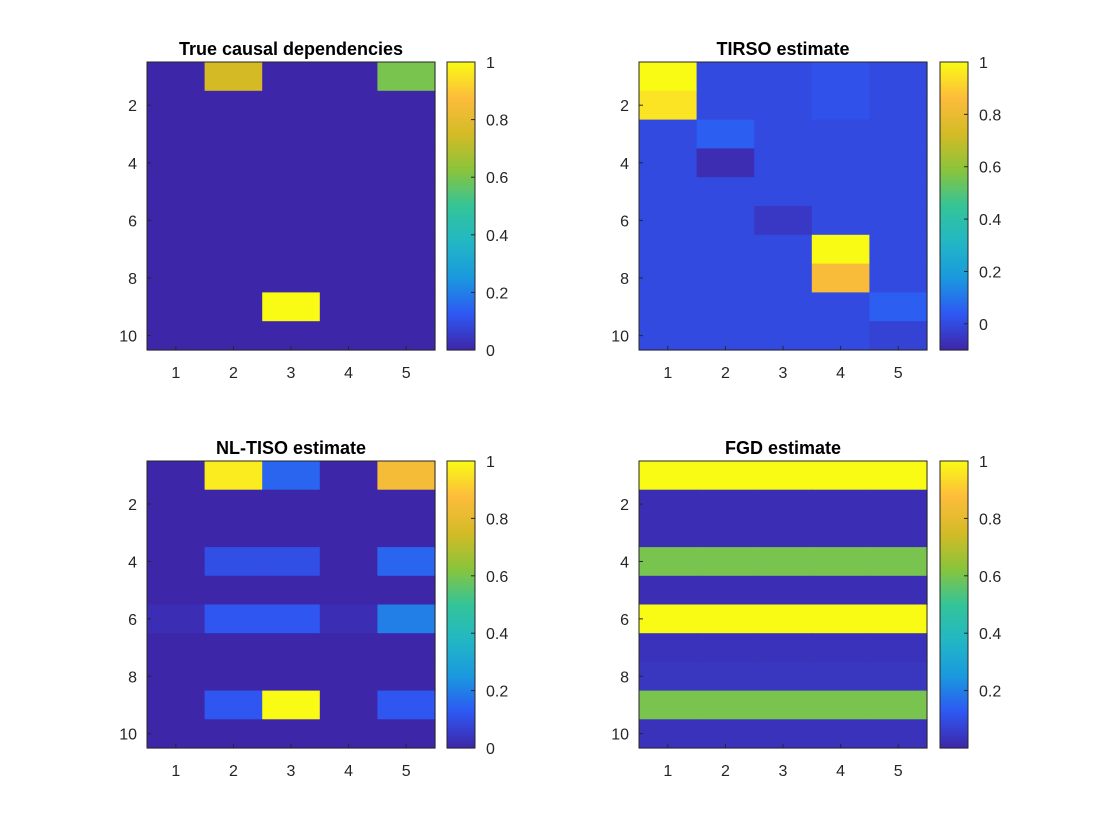 This screenshot has width=1120, height=840. What do you see at coordinates (782, 49) in the screenshot?
I see `chart-title: TIRSO estimate` at bounding box center [782, 49].